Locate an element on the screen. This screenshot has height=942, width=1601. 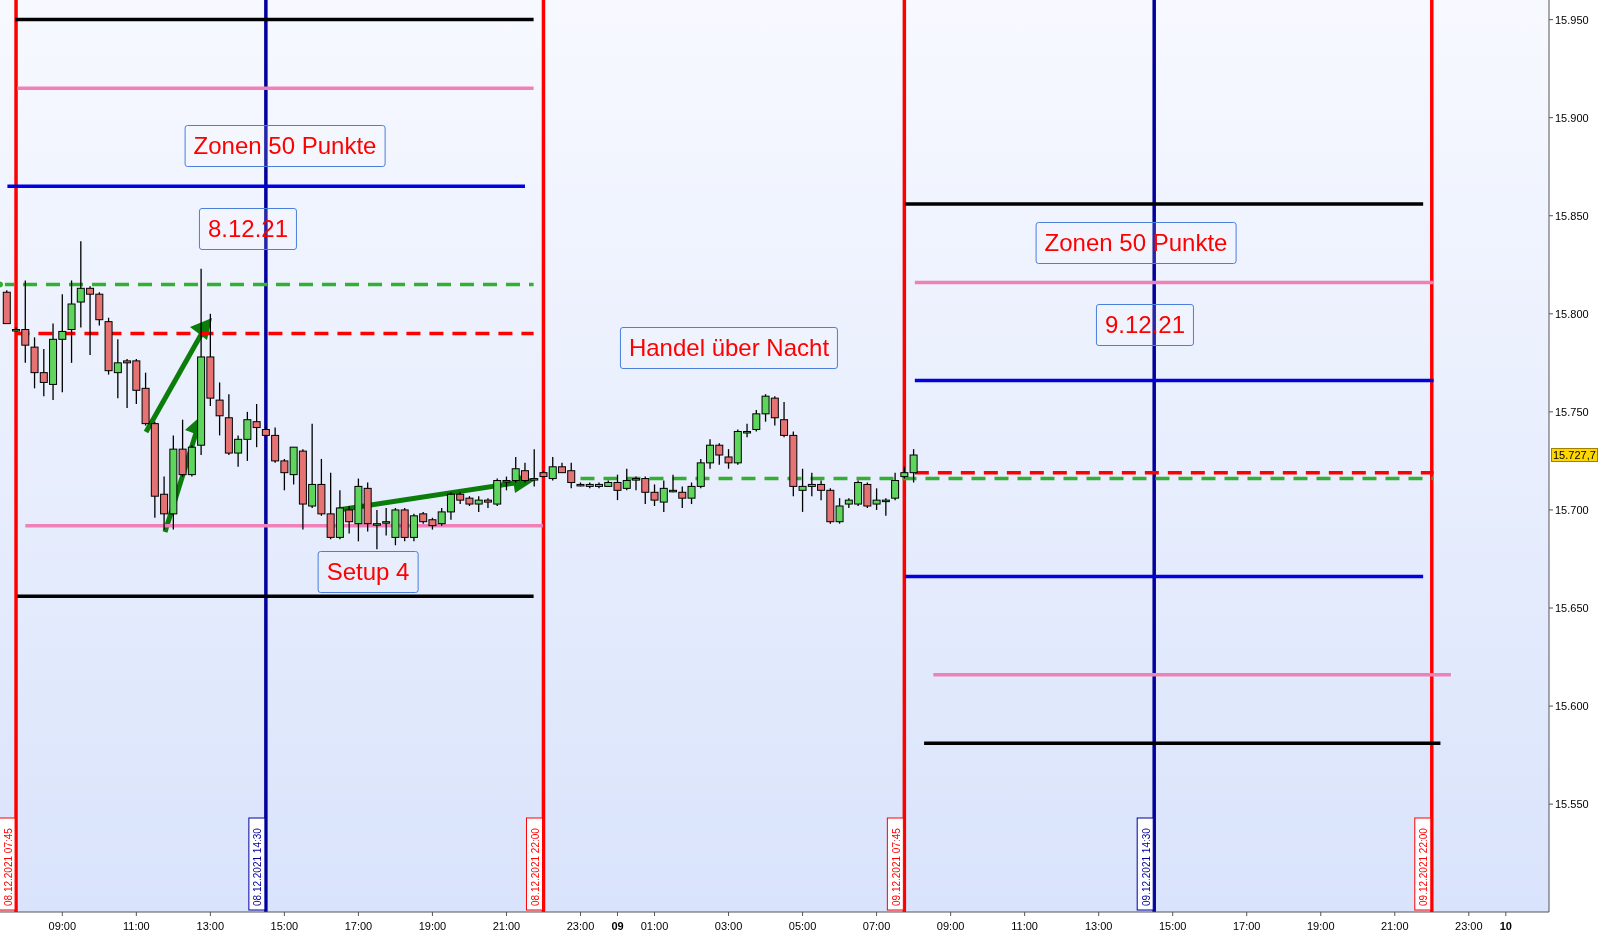
y-tick-label: 15.750 is located at coordinates (1572, 411).